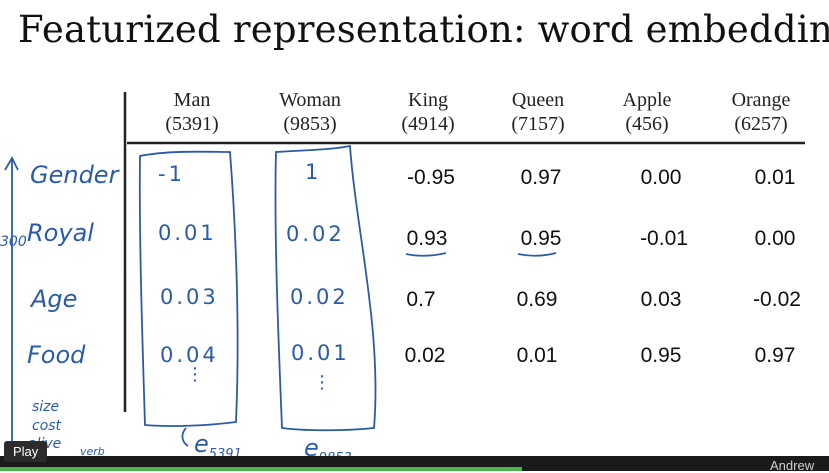 This screenshot has height=473, width=829. Describe the element at coordinates (775, 238) in the screenshot. I see `orange-royal: 0.00` at that location.